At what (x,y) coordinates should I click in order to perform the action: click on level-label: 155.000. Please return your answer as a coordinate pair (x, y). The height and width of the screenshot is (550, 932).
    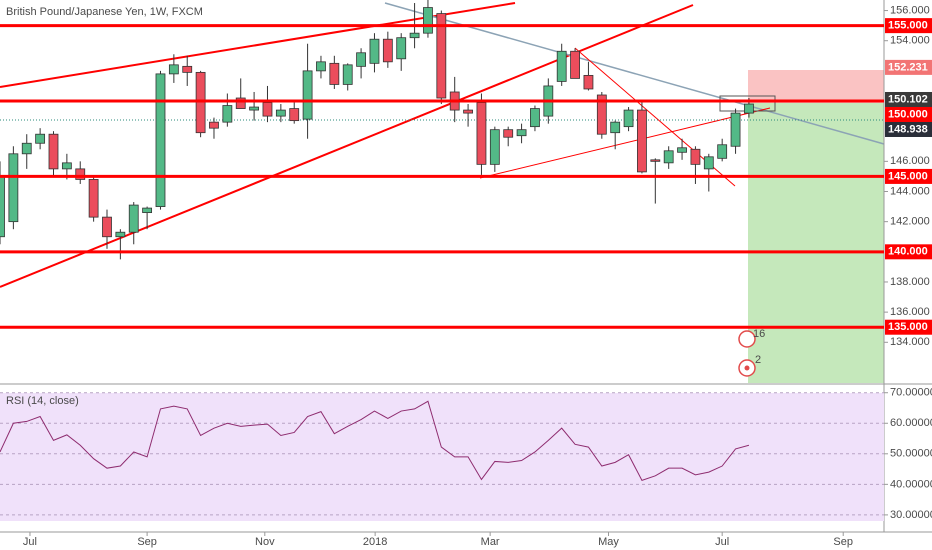
    Looking at the image, I should click on (908, 26).